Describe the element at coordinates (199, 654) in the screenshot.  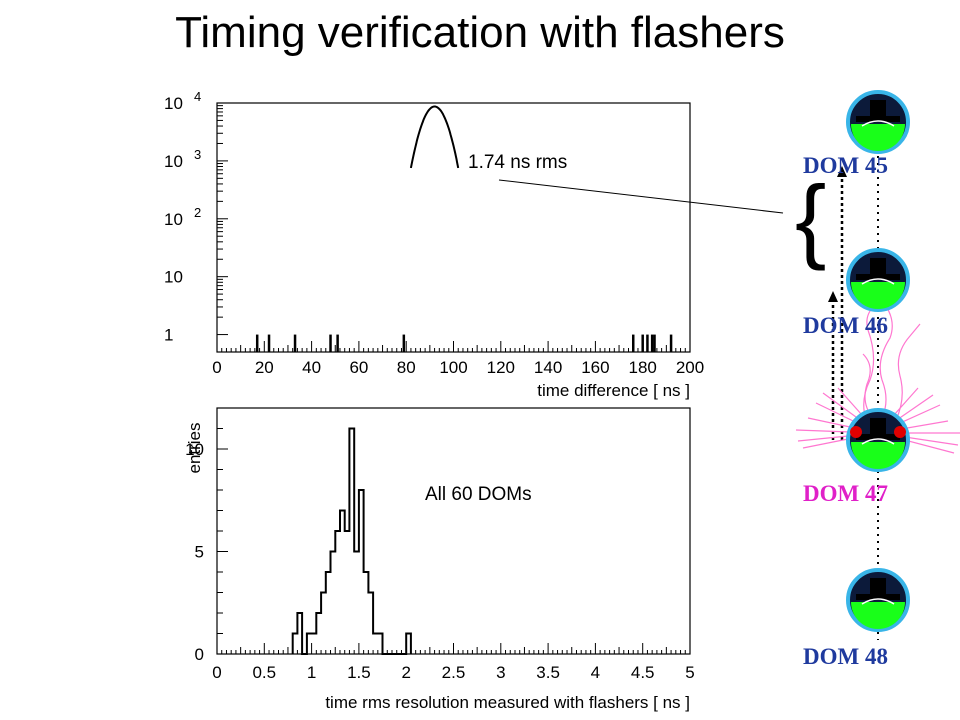
I see `bottom-y-tick-label: 0` at that location.